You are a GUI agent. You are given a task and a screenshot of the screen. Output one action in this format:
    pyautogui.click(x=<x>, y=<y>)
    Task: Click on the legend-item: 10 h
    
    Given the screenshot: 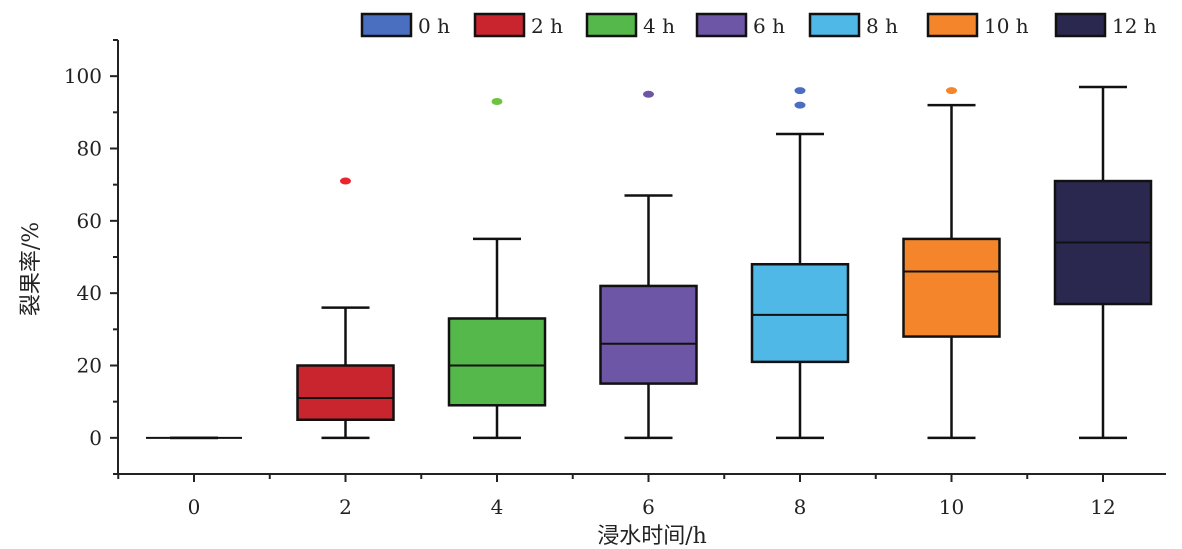 What is the action you would take?
    pyautogui.click(x=977, y=25)
    